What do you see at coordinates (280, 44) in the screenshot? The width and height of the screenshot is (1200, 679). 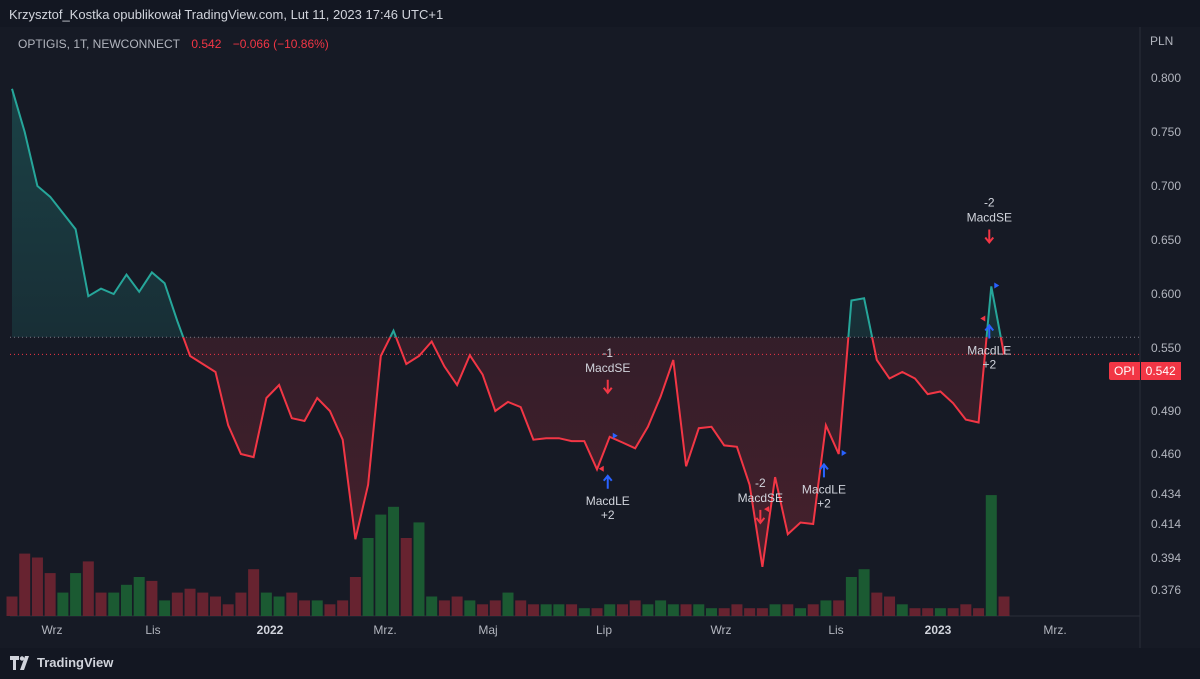 I see `price-change: −0.066 (−10.86%)` at bounding box center [280, 44].